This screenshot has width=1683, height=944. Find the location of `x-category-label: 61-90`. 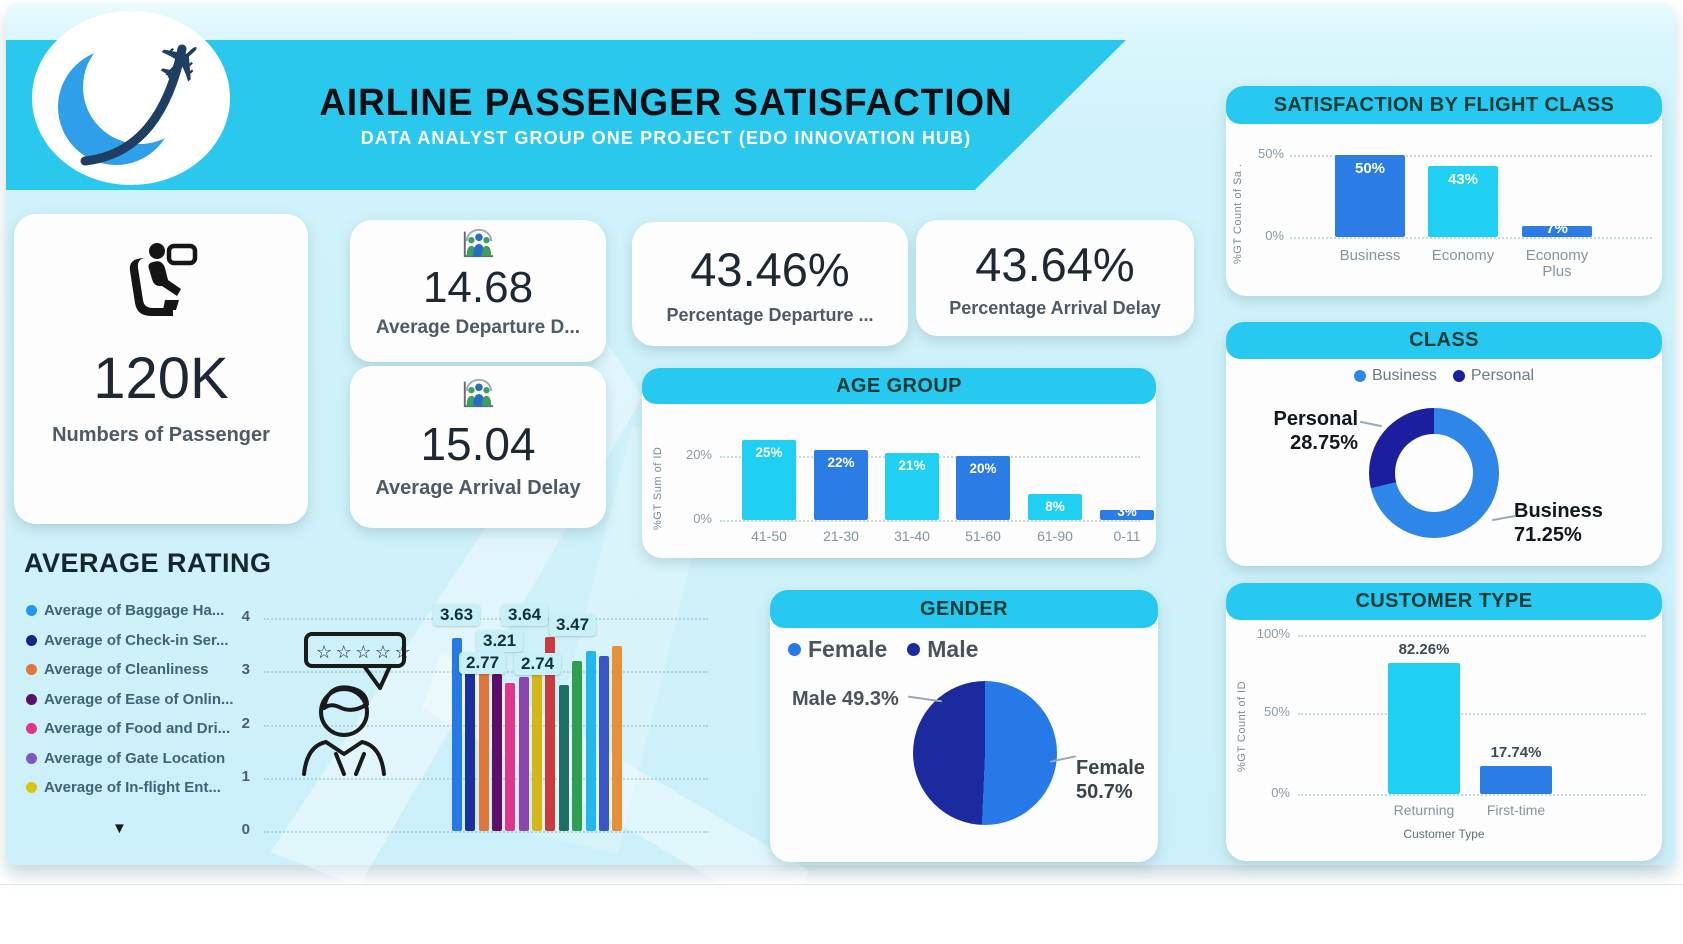

x-category-label: 61-90 is located at coordinates (1055, 536).